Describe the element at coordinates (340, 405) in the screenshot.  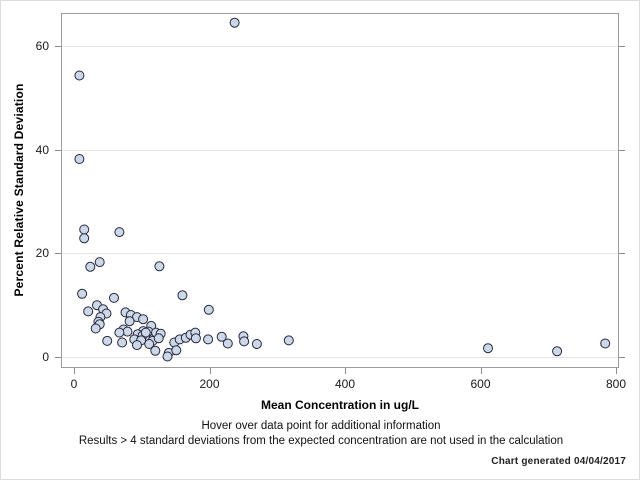
I see `x-axis-title: Mean Concentration in ug/L` at that location.